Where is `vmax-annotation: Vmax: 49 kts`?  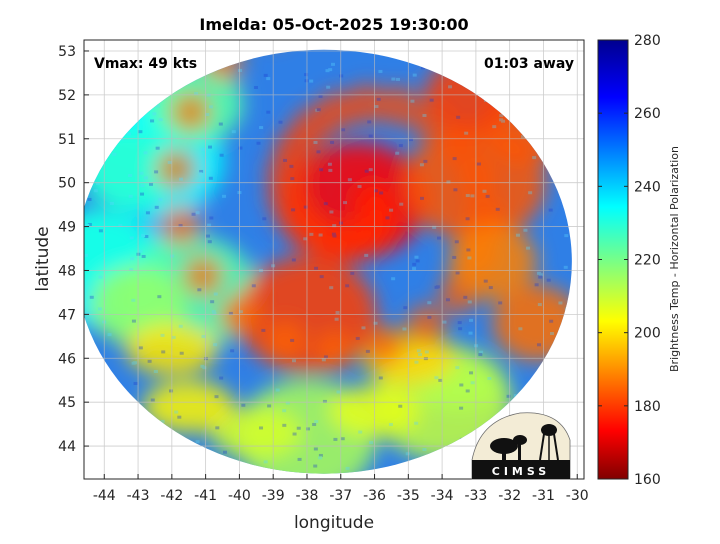 vmax-annotation: Vmax: 49 kts is located at coordinates (145, 64).